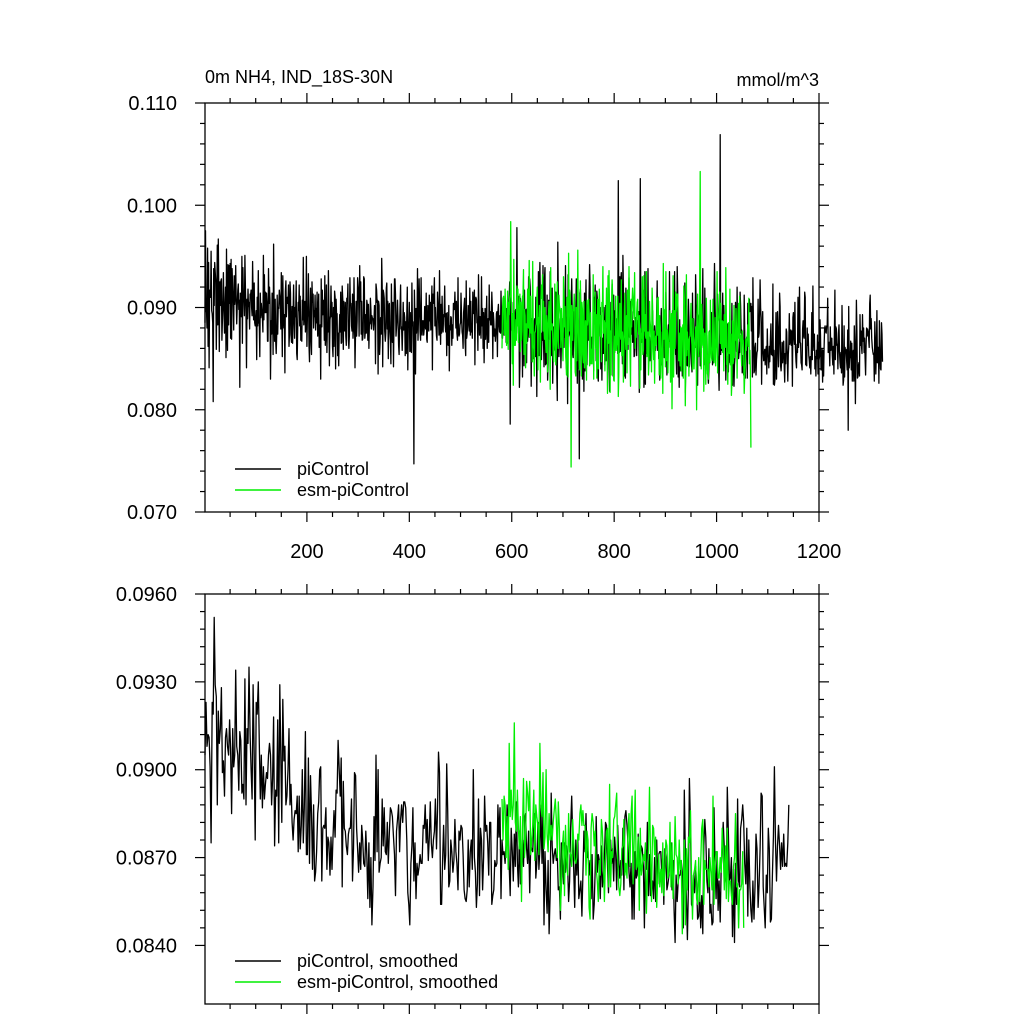 Image resolution: width=1024 pixels, height=1024 pixels. Describe the element at coordinates (146, 771) in the screenshot. I see `bottom-panel-y-tick-label: 0.0900` at that location.